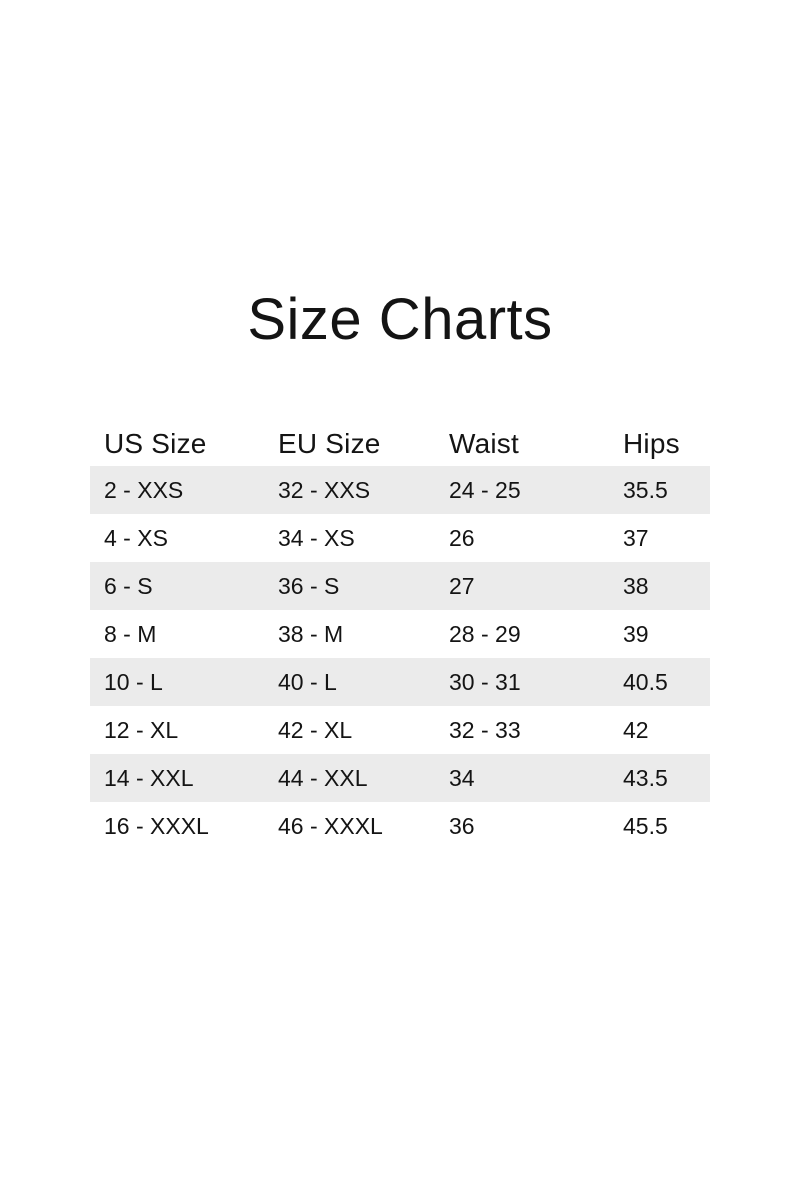 Image resolution: width=800 pixels, height=1200 pixels. What do you see at coordinates (400, 826) in the screenshot?
I see `table-row: 16 - XXXL 46 - XXXL 36 45.5` at bounding box center [400, 826].